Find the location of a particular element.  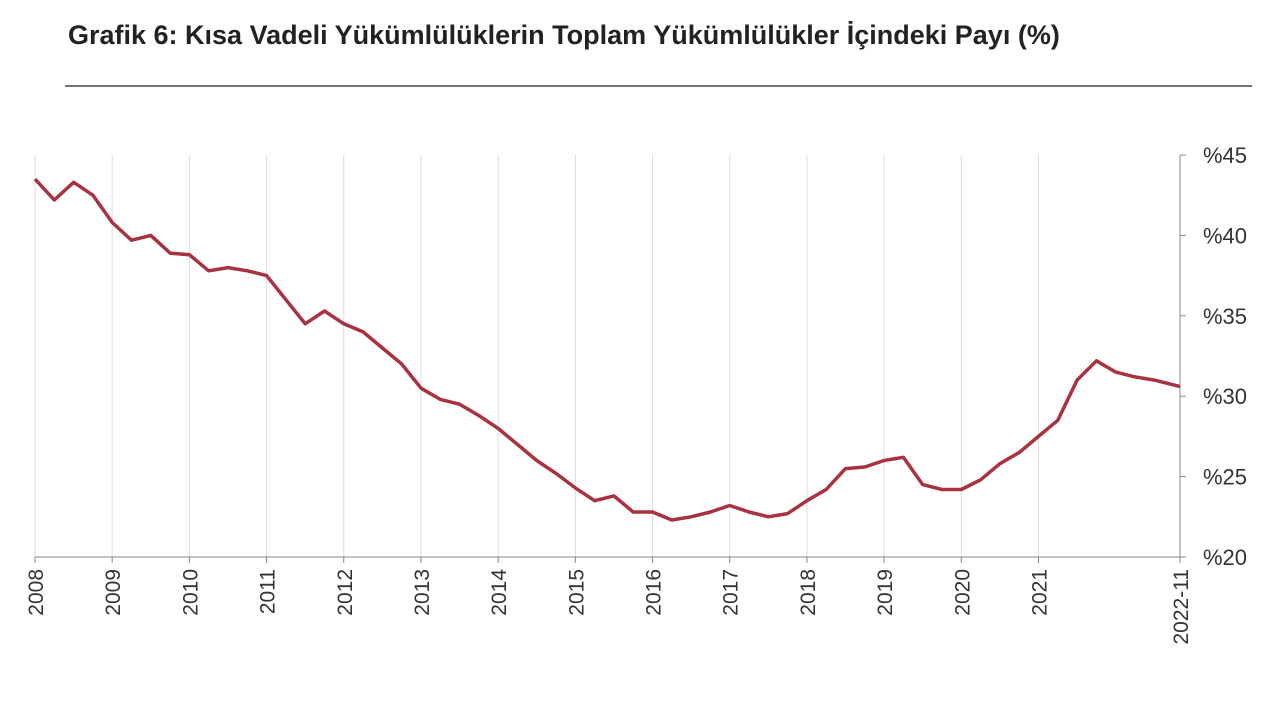

x-tick-label: 2020 is located at coordinates (962, 592).